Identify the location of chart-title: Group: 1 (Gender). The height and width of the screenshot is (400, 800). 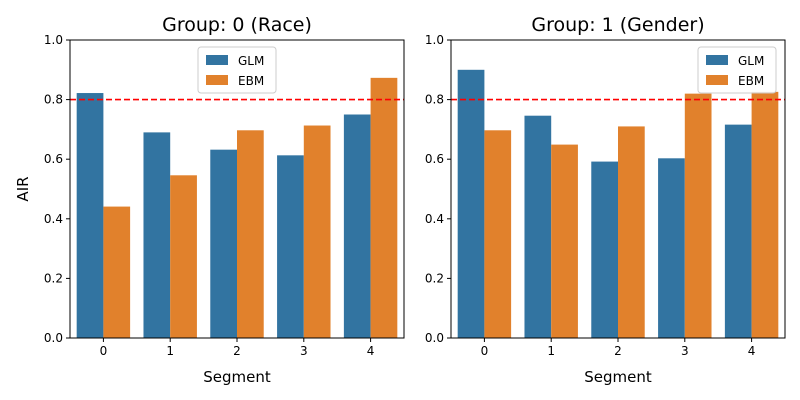
(617, 25).